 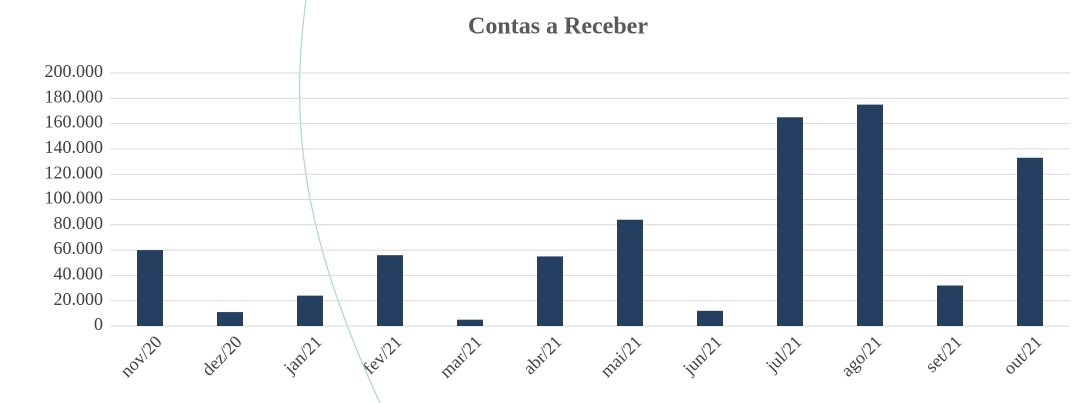 I want to click on decorative-curve, so click(x=339, y=201).